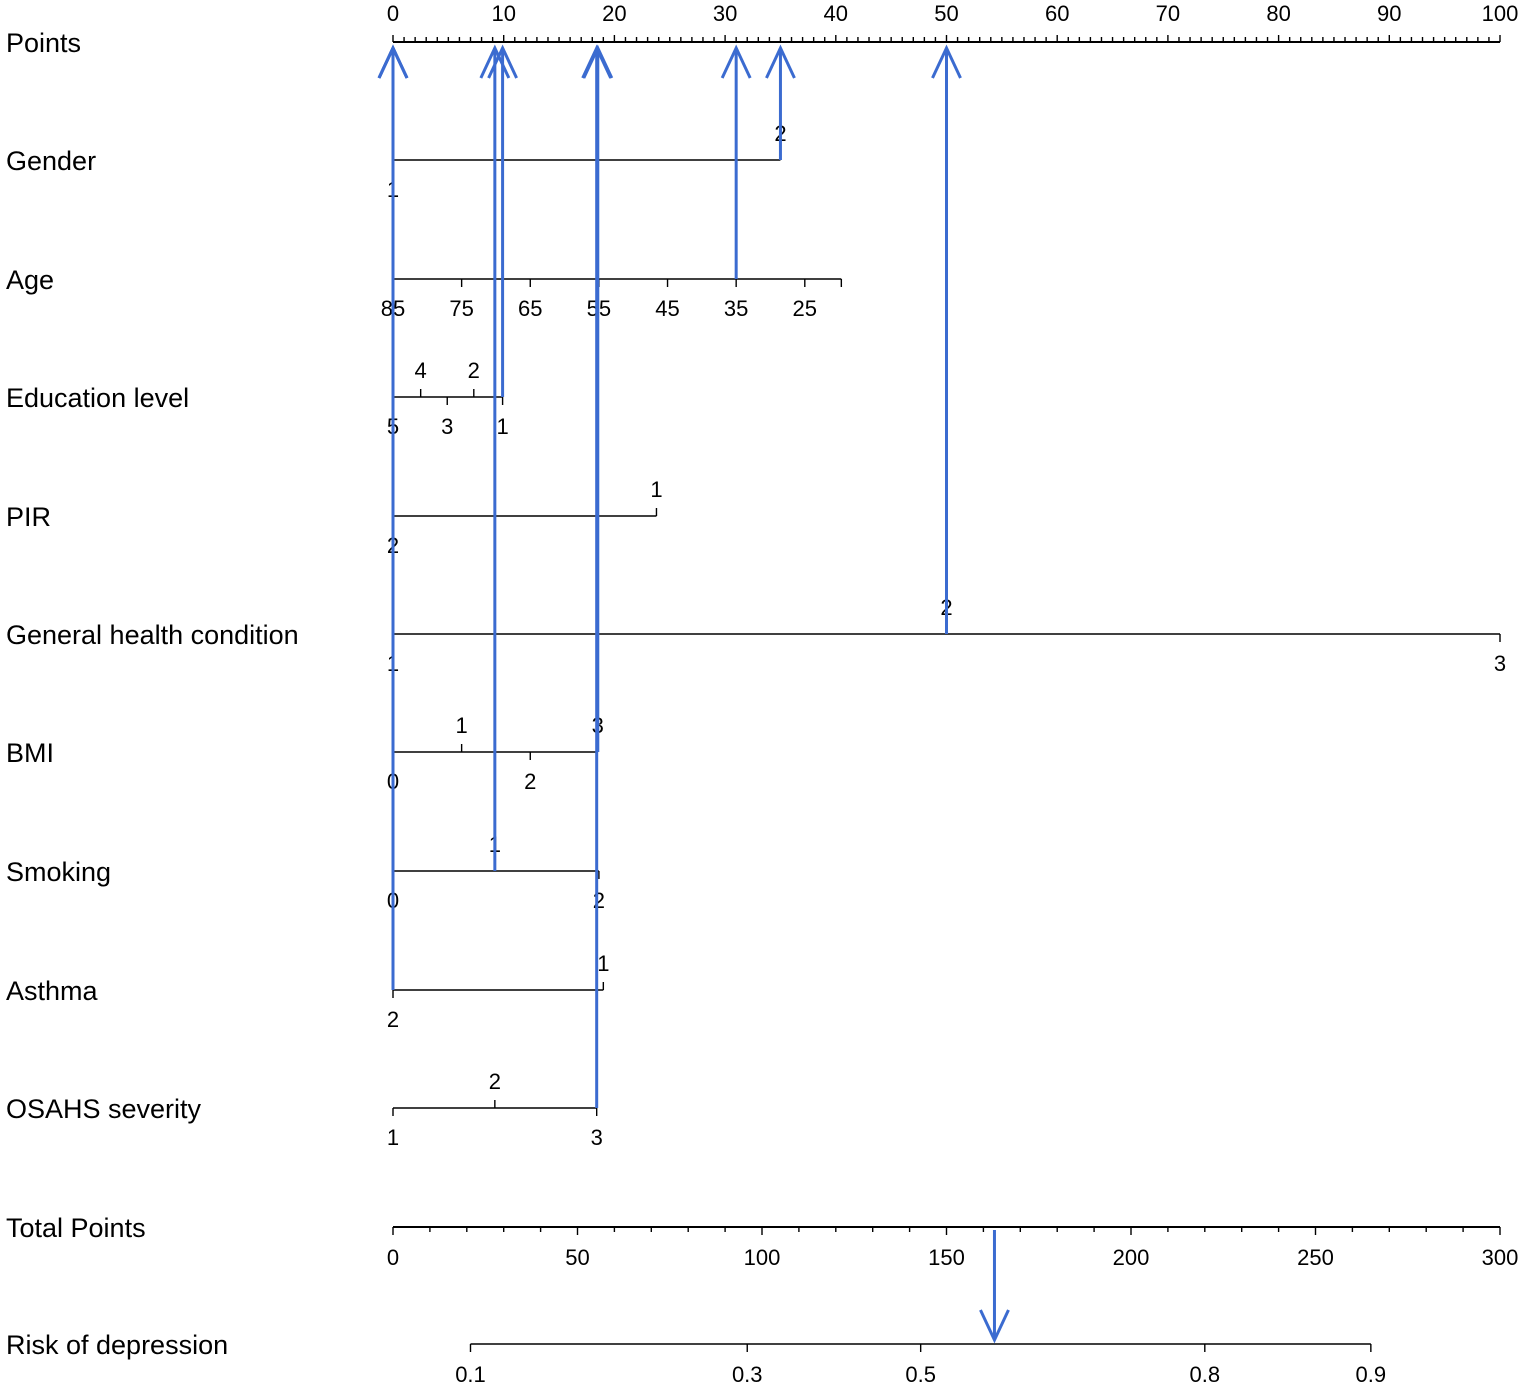 This screenshot has width=1524, height=1393. What do you see at coordinates (762, 1257) in the screenshot?
I see `total-points-tick-label: 100` at bounding box center [762, 1257].